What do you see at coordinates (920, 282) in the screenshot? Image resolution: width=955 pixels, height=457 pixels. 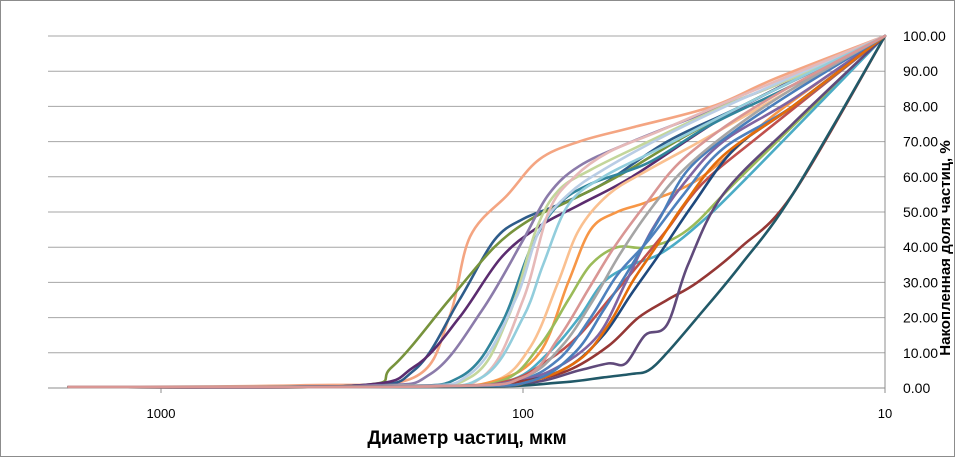 I see `y-tick-label: 30.00` at bounding box center [920, 282].